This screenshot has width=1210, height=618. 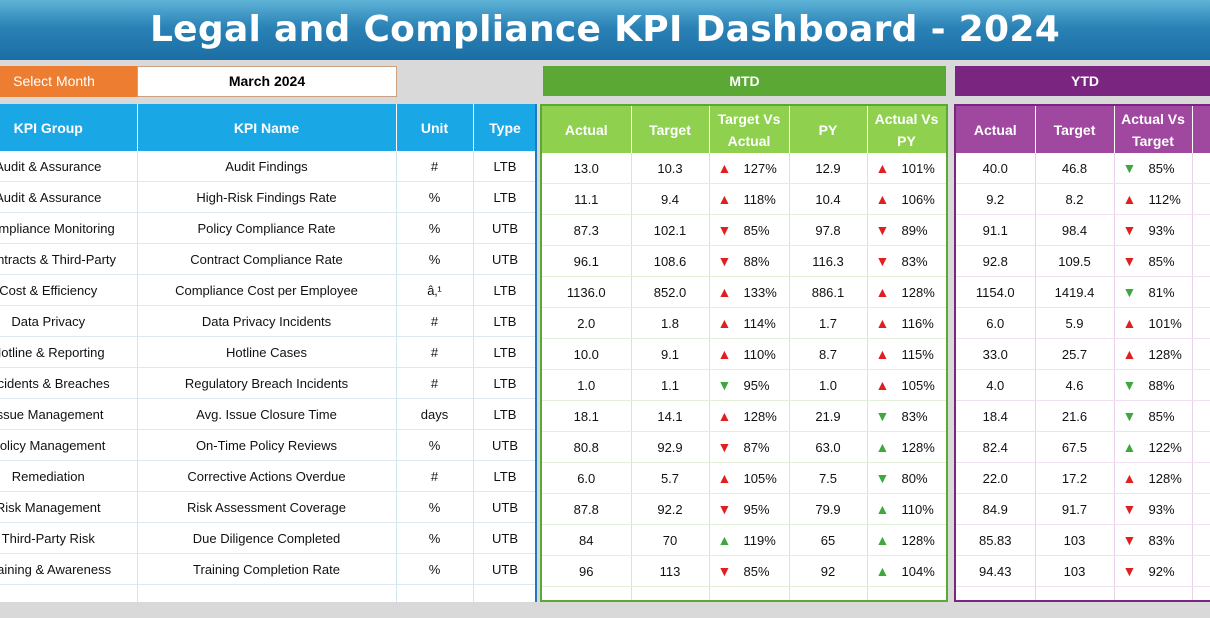 I want to click on ytd-actual-cell: 82.4, so click(x=996, y=447).